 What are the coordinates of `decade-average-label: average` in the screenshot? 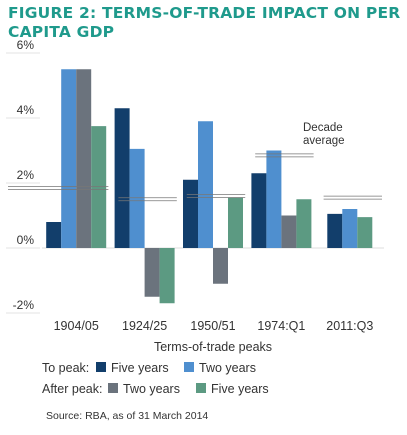 It's located at (324, 141).